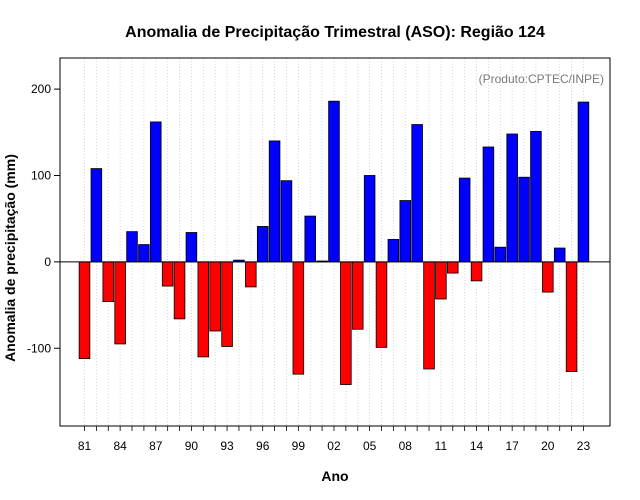 This screenshot has width=640, height=500. Describe the element at coordinates (43, 218) in the screenshot. I see `y-axis: -100 0 100 200` at that location.